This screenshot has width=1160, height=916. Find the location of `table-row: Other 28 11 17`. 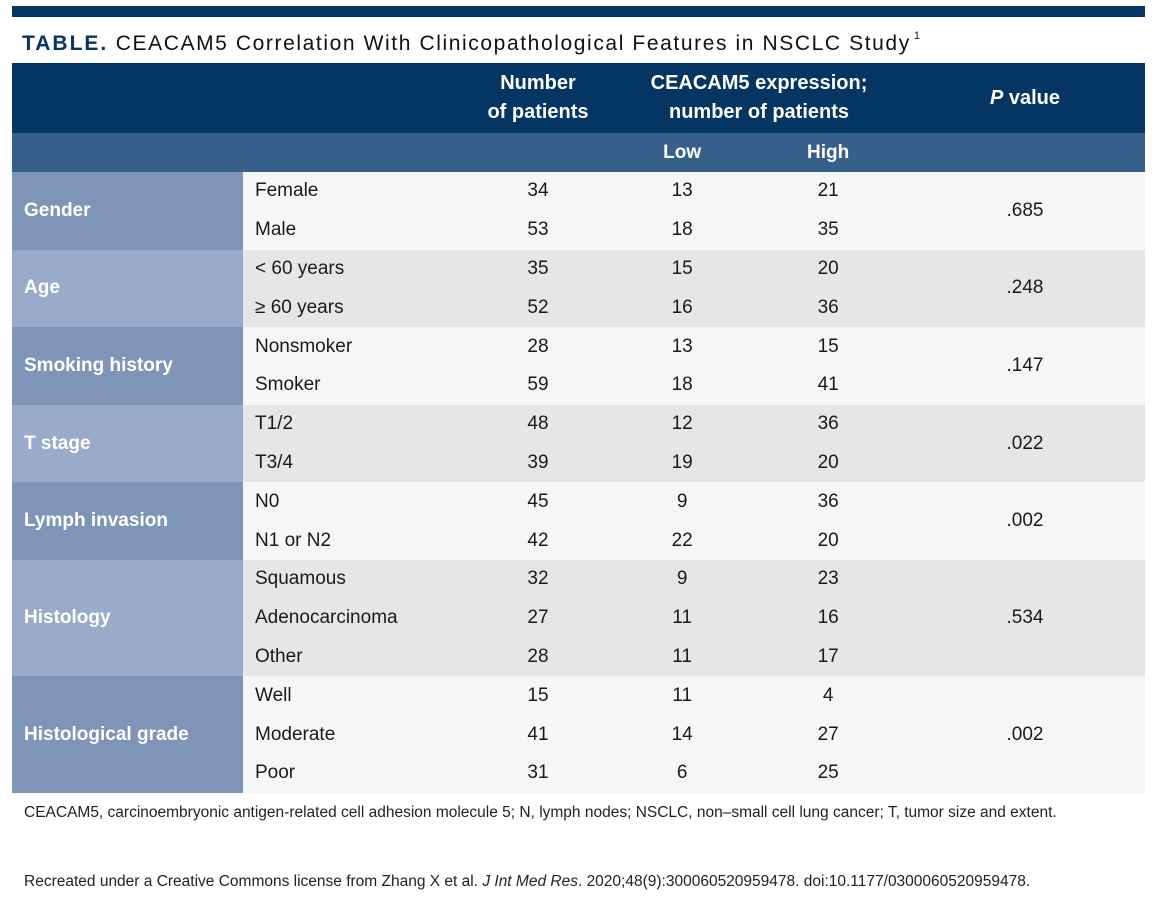

table-row: Other 28 11 17 is located at coordinates (578, 657).